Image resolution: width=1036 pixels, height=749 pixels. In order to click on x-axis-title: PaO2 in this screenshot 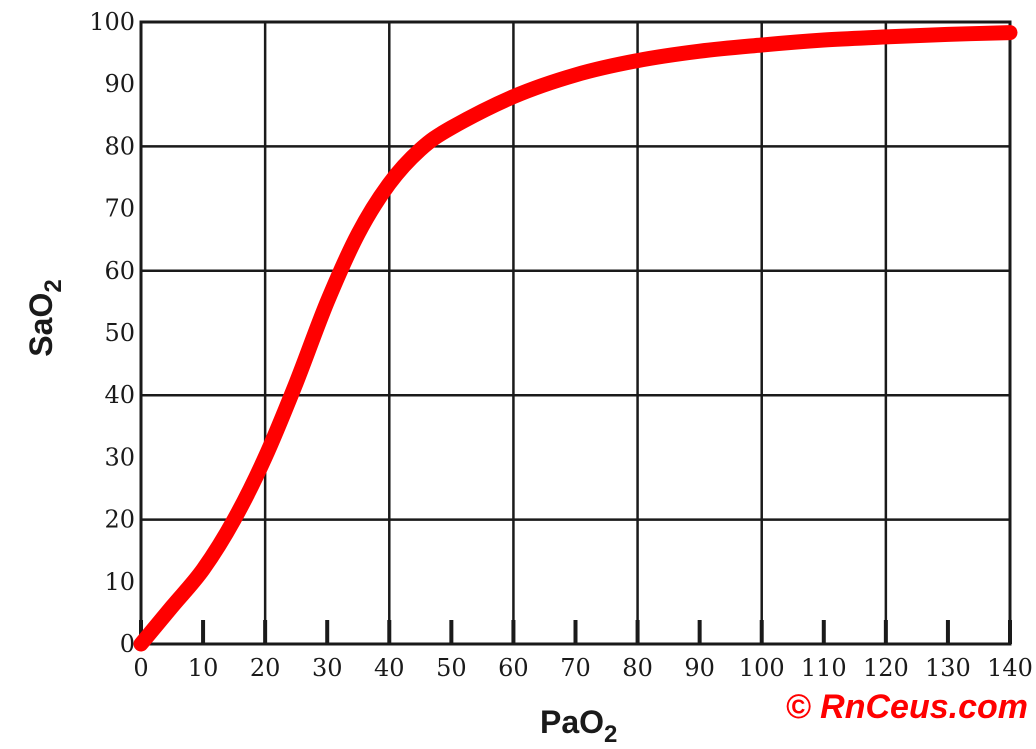, I will do `click(578, 726)`.